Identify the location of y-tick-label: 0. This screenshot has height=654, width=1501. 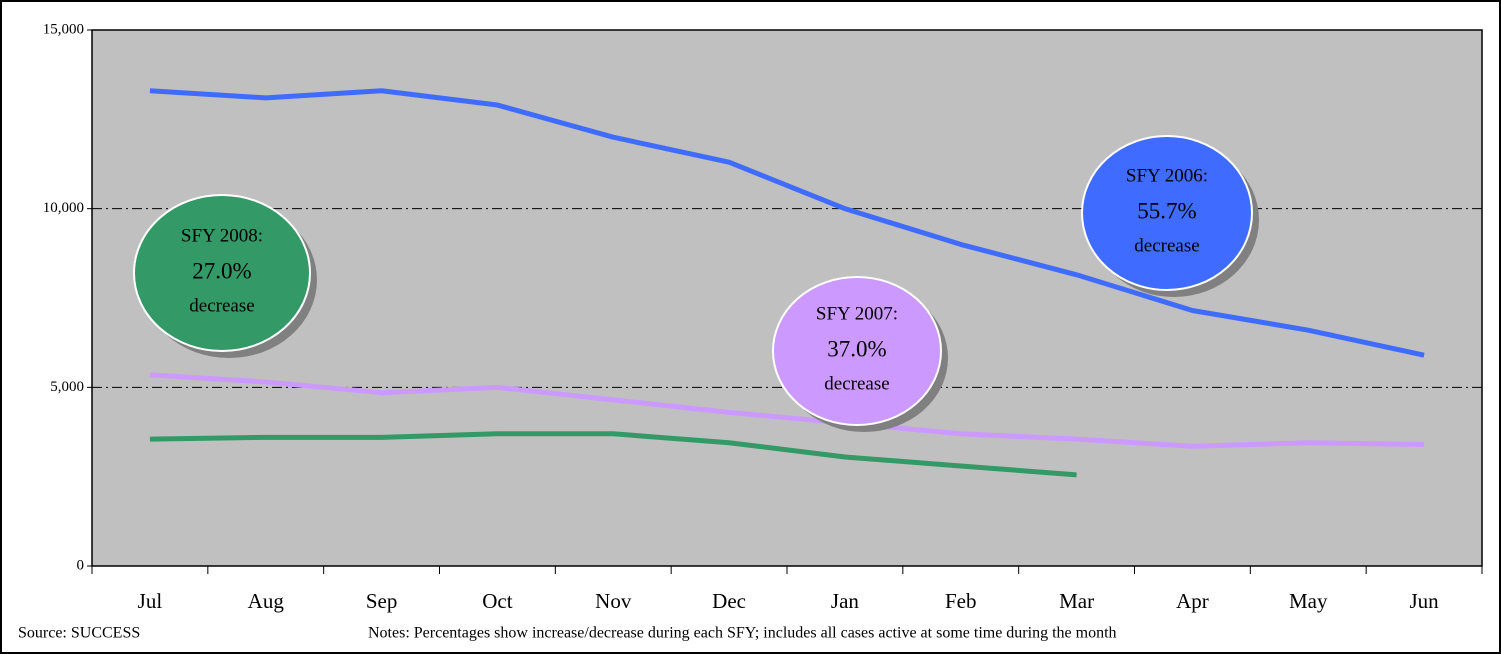
(81, 565).